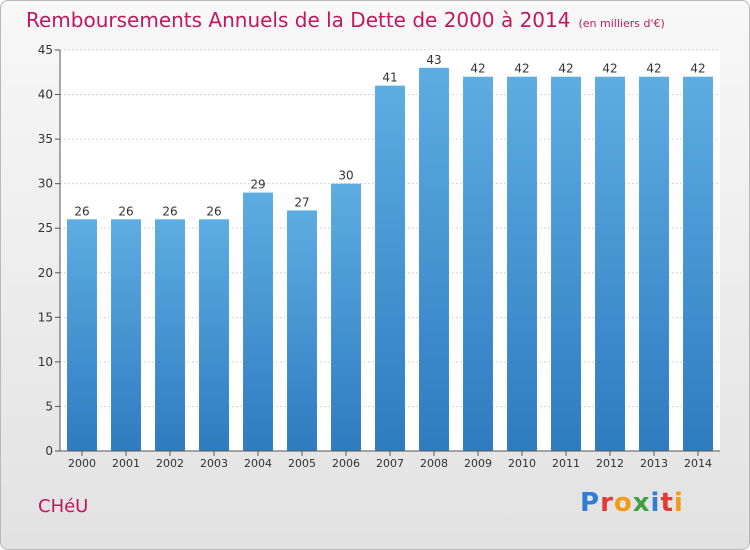 Image resolution: width=750 pixels, height=550 pixels. Describe the element at coordinates (390, 463) in the screenshot. I see `x-tick-label: 2007` at that location.